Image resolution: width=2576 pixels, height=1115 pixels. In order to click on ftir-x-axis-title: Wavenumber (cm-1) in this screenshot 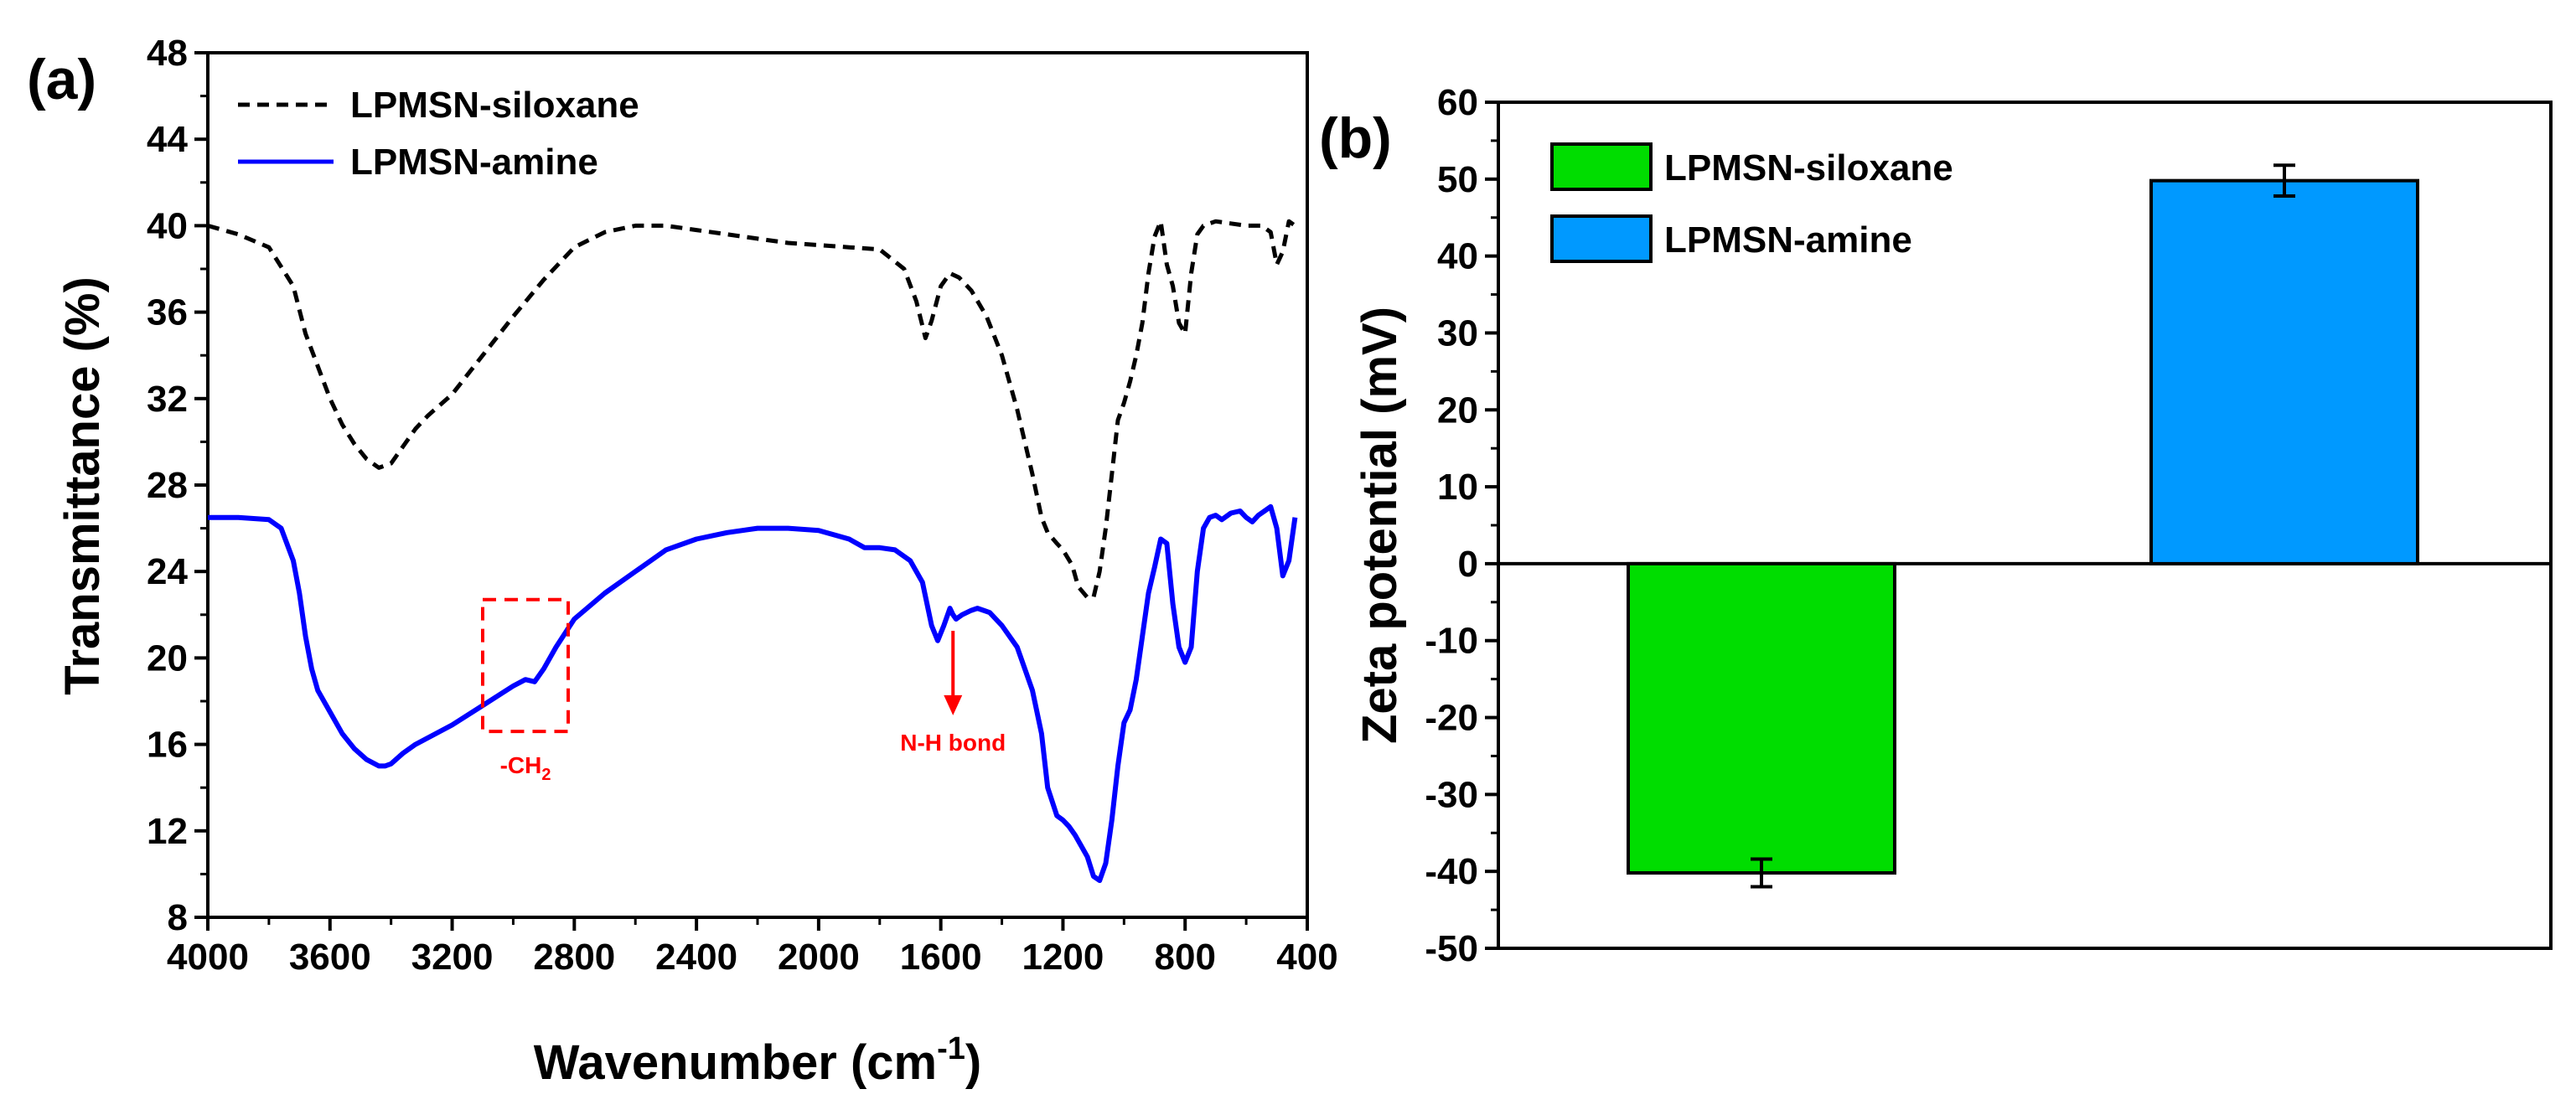, I will do `click(757, 1060)`.